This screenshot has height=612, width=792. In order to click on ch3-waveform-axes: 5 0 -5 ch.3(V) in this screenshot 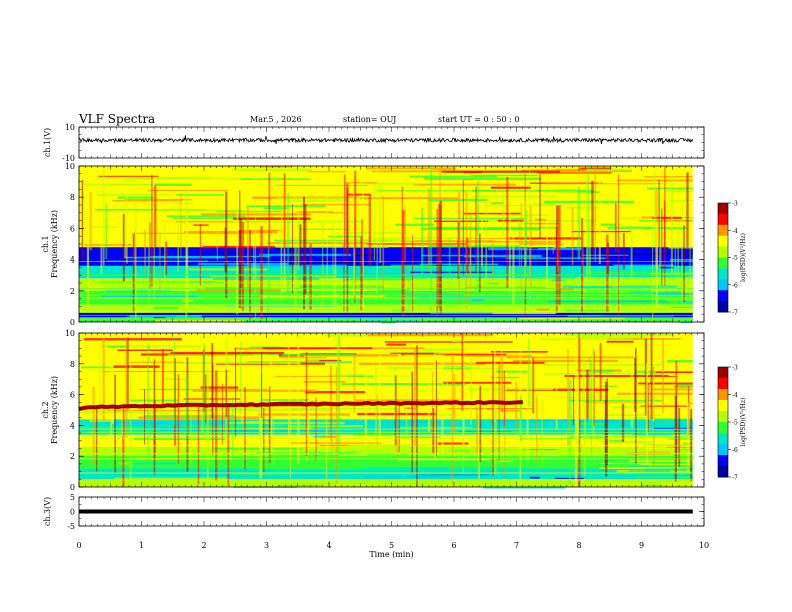, I will do `click(374, 512)`.